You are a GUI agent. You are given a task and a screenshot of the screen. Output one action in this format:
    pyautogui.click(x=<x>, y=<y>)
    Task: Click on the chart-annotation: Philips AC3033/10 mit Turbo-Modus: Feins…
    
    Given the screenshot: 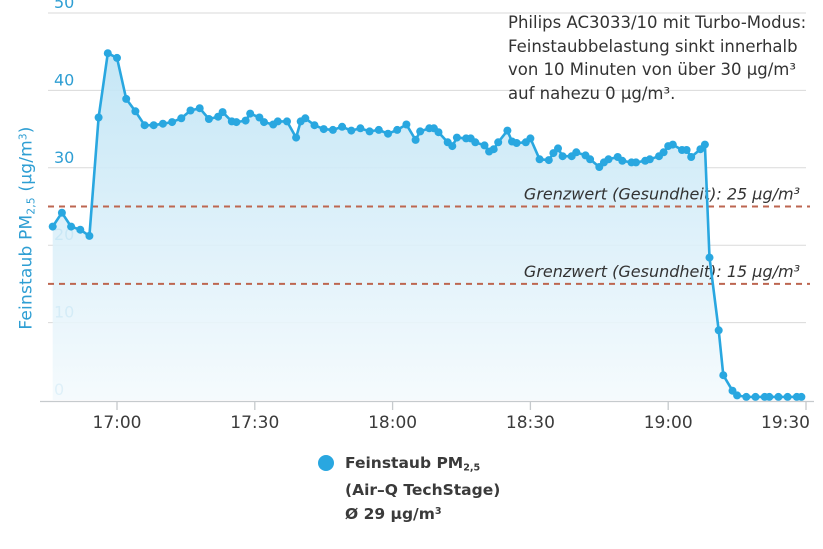 What is the action you would take?
    pyautogui.click(x=663, y=58)
    